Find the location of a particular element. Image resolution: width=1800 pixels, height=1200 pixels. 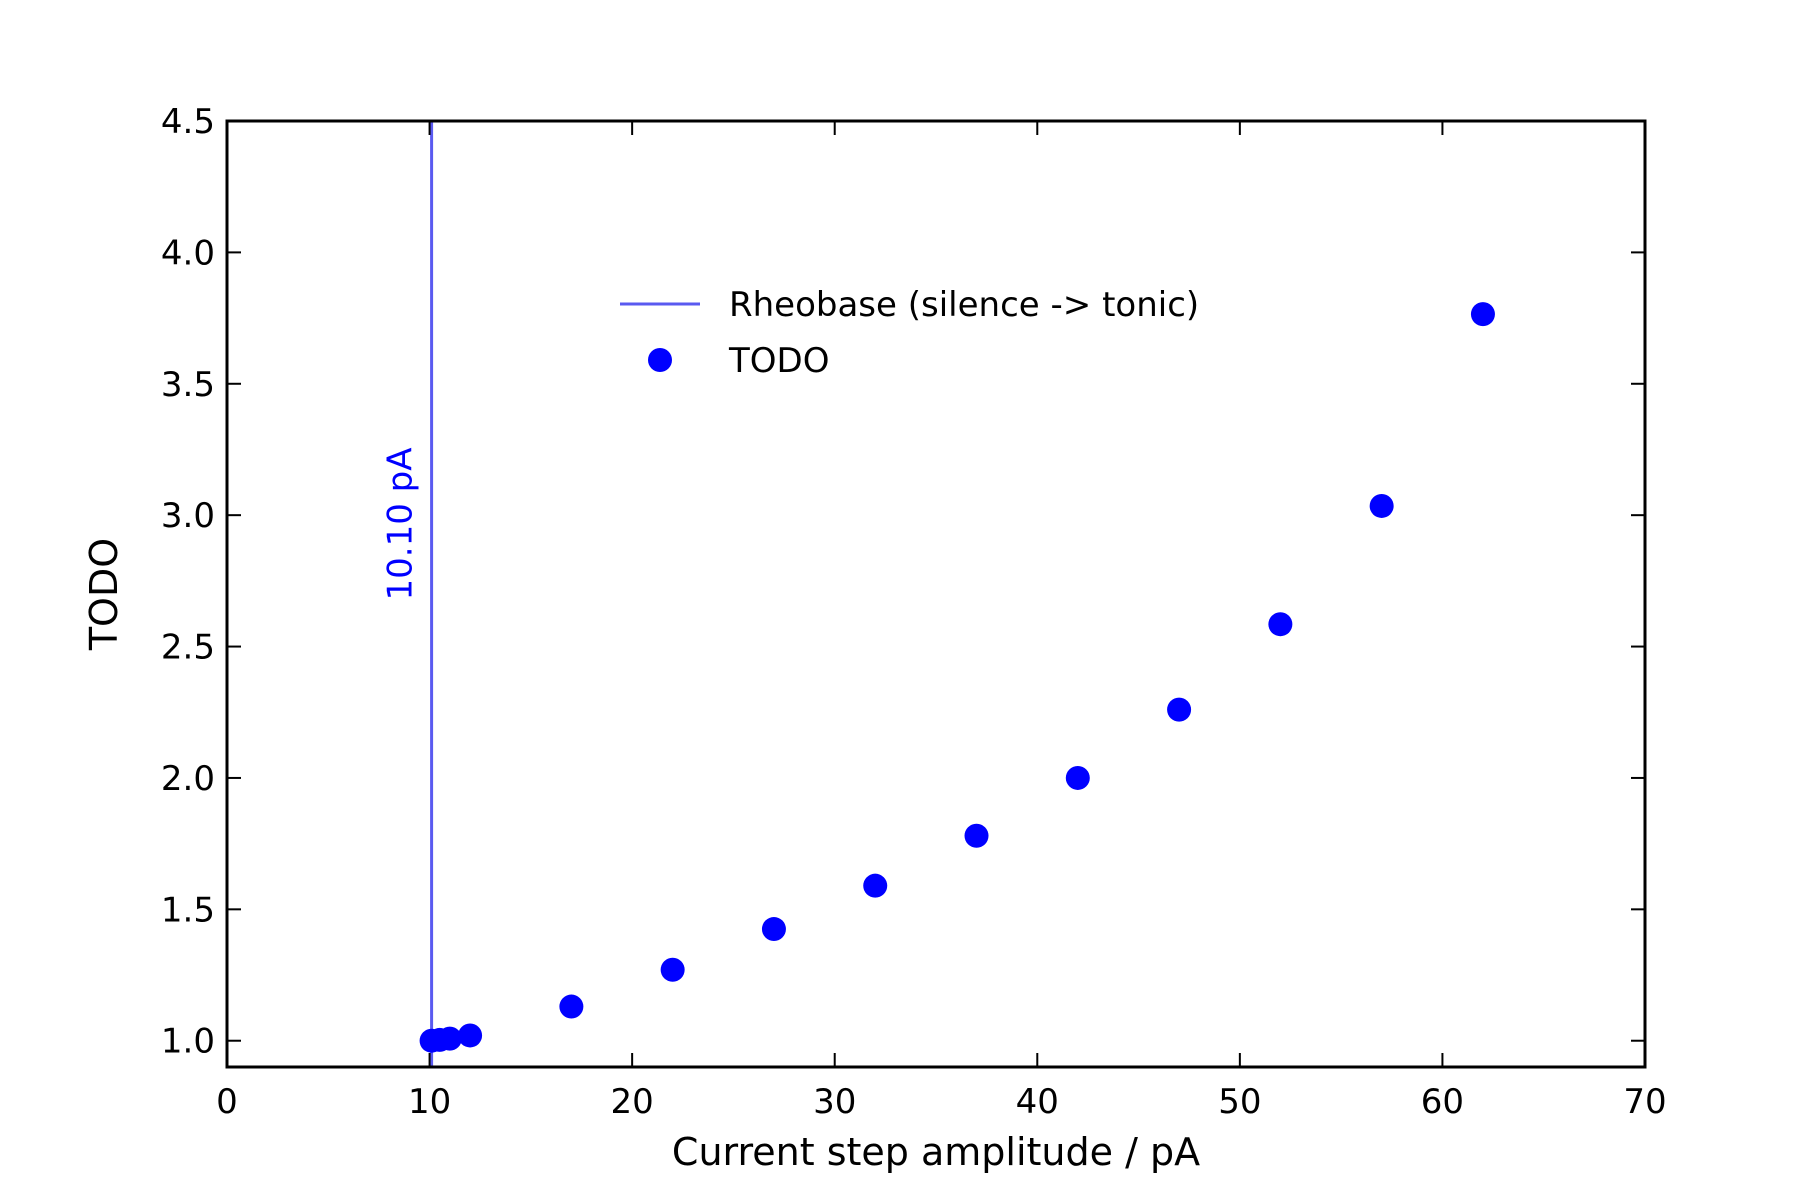

x-tick-label: 0 is located at coordinates (227, 1102).